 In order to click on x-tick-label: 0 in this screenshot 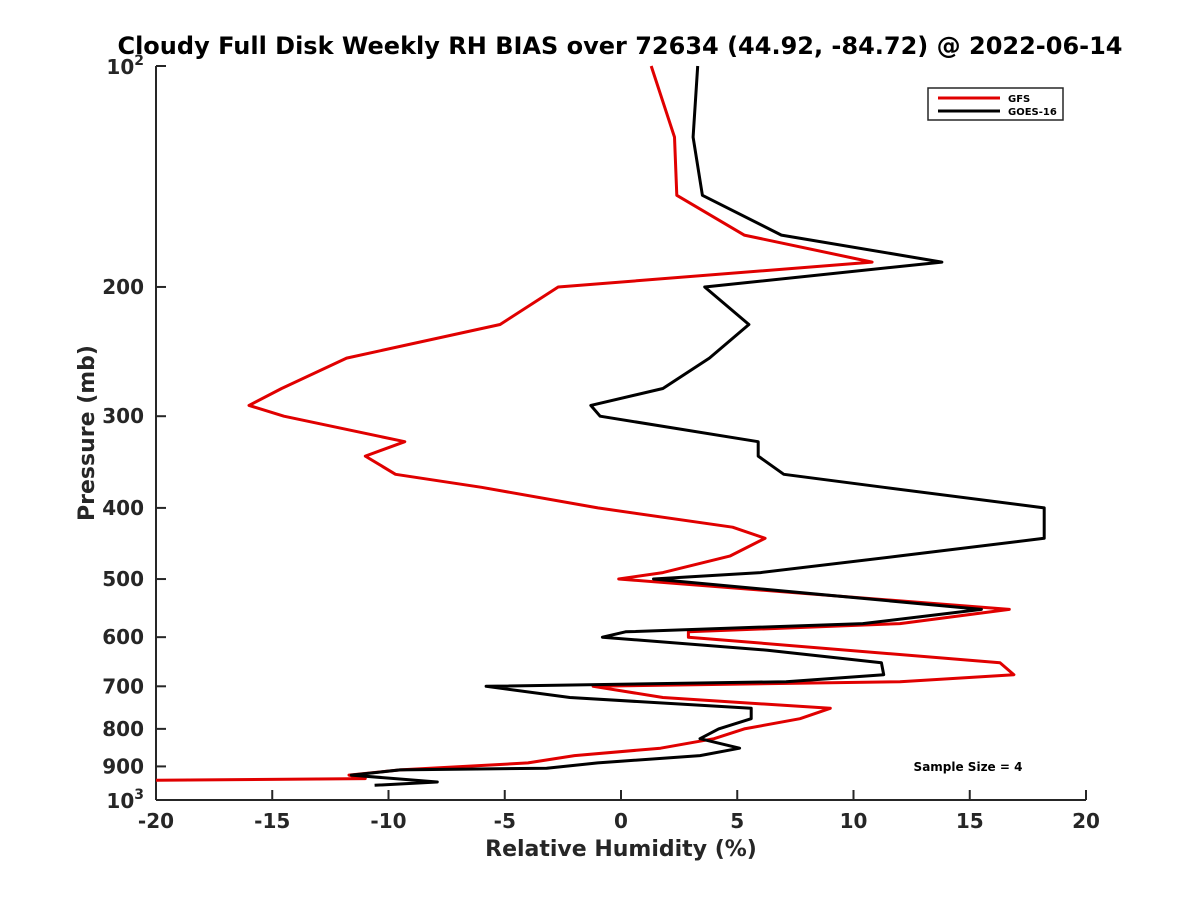, I will do `click(621, 821)`.